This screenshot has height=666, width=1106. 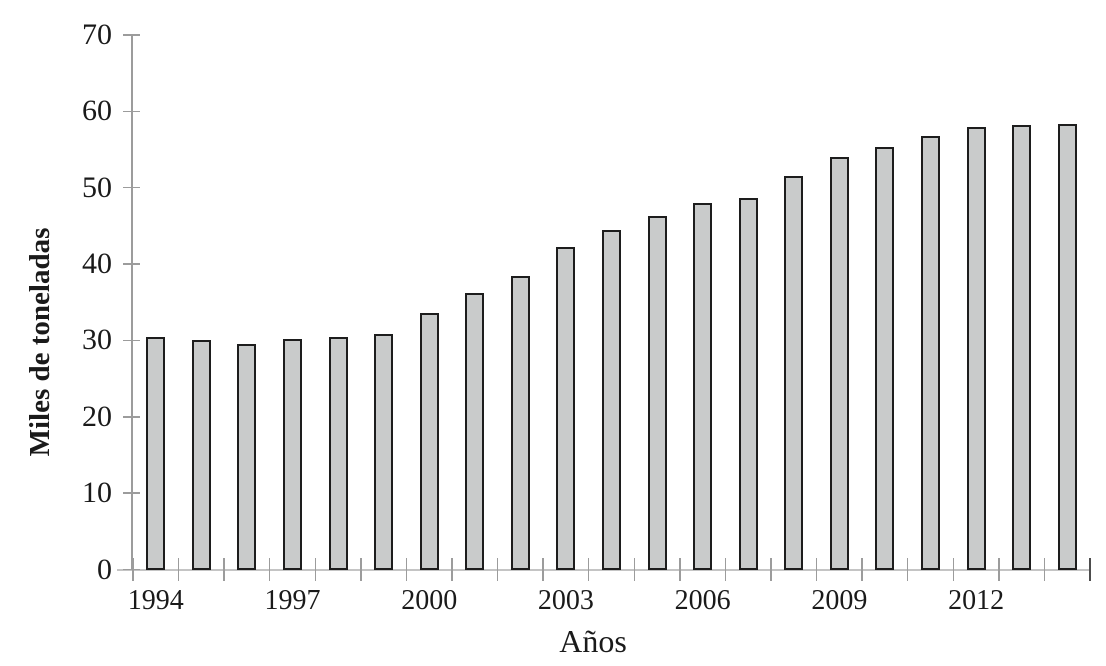 What do you see at coordinates (97, 264) in the screenshot?
I see `y-tick-label: 40` at bounding box center [97, 264].